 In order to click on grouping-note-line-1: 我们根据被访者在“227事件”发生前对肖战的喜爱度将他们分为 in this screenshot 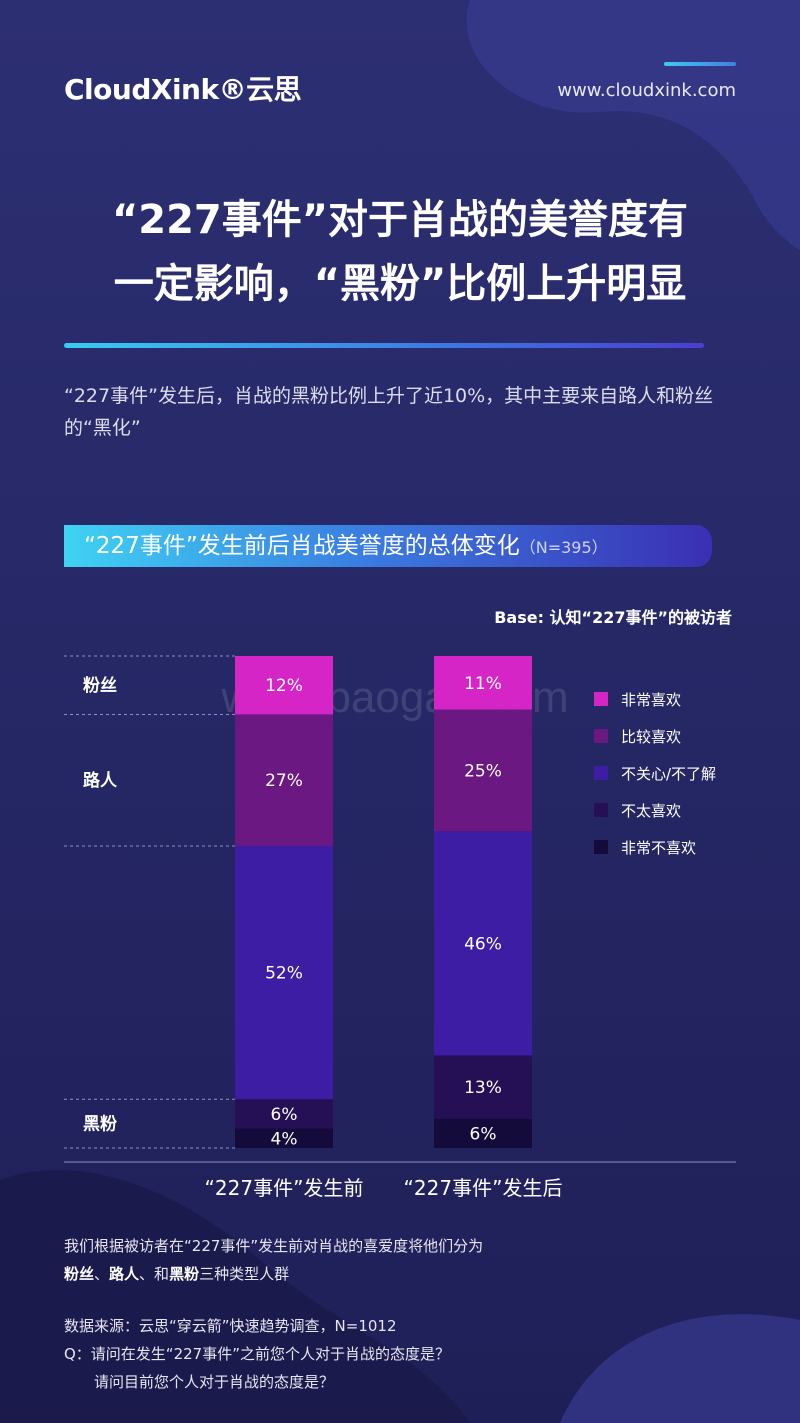, I will do `click(274, 1246)`.